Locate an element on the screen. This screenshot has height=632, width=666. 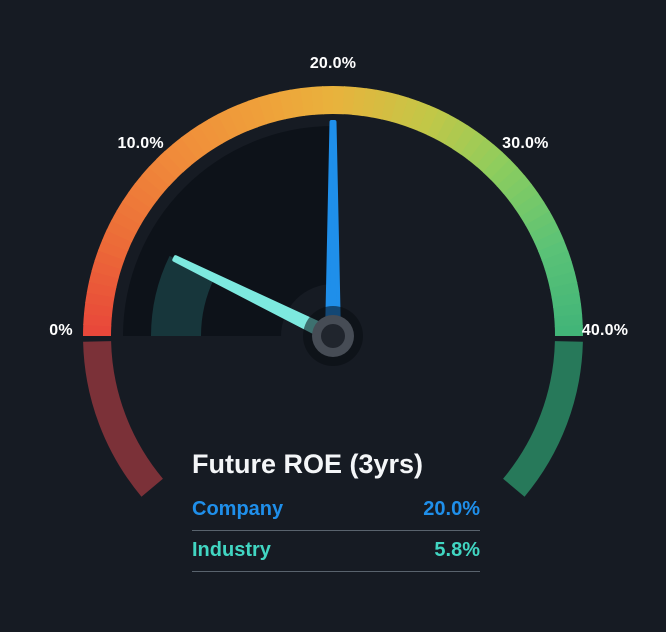
gauge-tick-30: 30.0% is located at coordinates (525, 143).